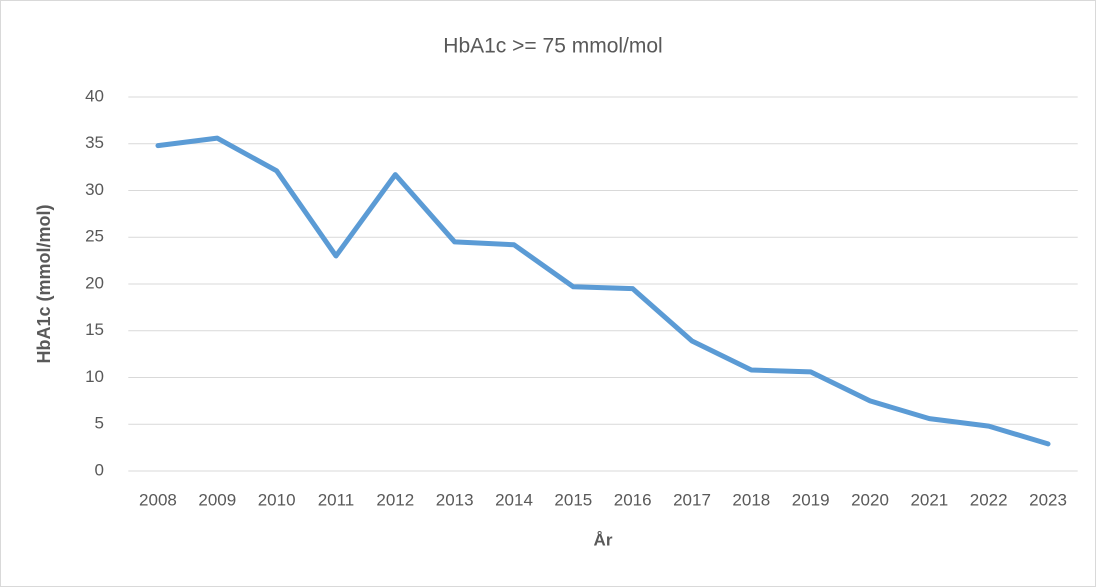  Describe the element at coordinates (44, 283) in the screenshot. I see `y-axis-title: HbA1c (mmol/mol)` at that location.